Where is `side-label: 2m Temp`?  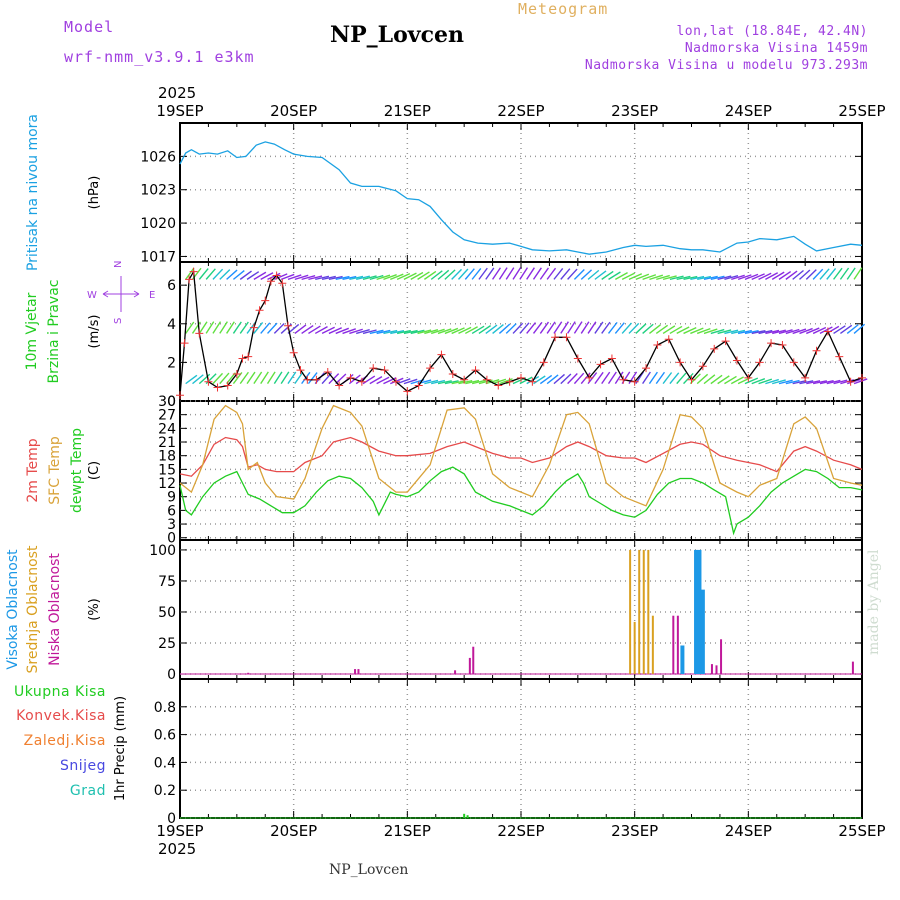 side-label: 2m Temp is located at coordinates (33, 470).